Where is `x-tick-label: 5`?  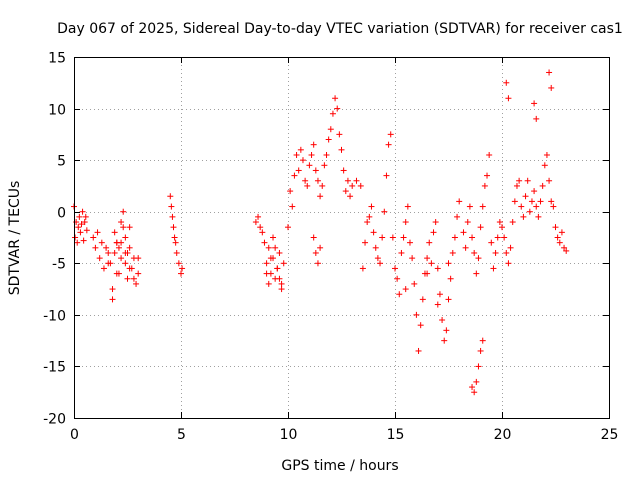
x-tick-label: 5 is located at coordinates (181, 435).